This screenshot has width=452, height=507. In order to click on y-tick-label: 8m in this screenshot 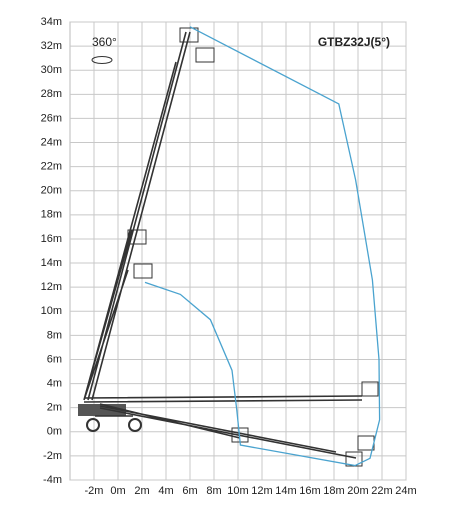, I will do `click(54, 335)`.